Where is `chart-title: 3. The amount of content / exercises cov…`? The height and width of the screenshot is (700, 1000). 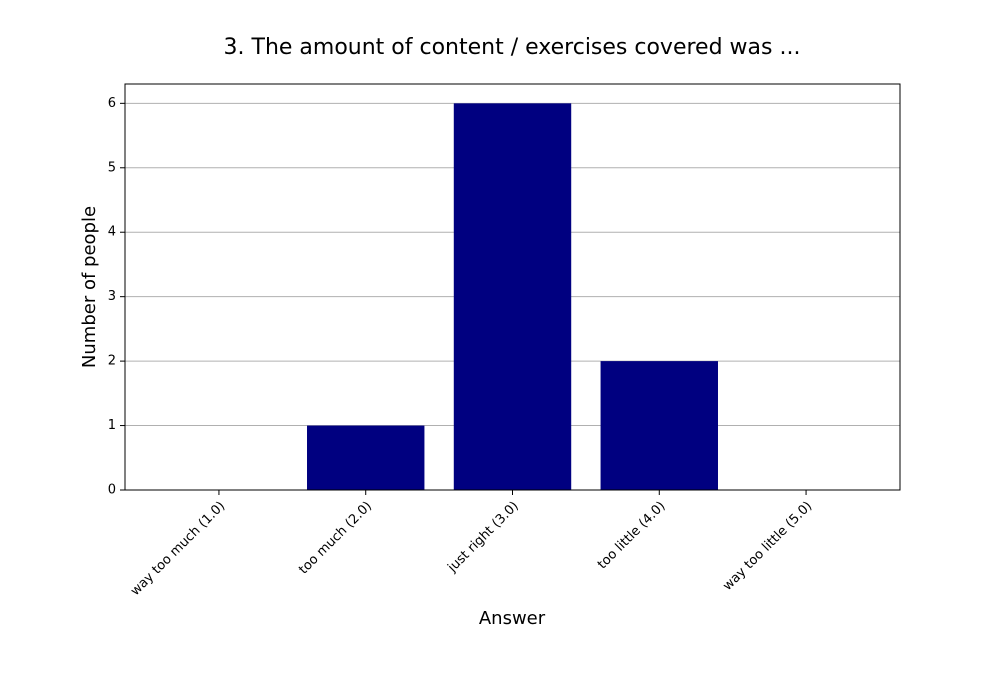 chart-title: 3. The amount of content / exercises cov… is located at coordinates (512, 47).